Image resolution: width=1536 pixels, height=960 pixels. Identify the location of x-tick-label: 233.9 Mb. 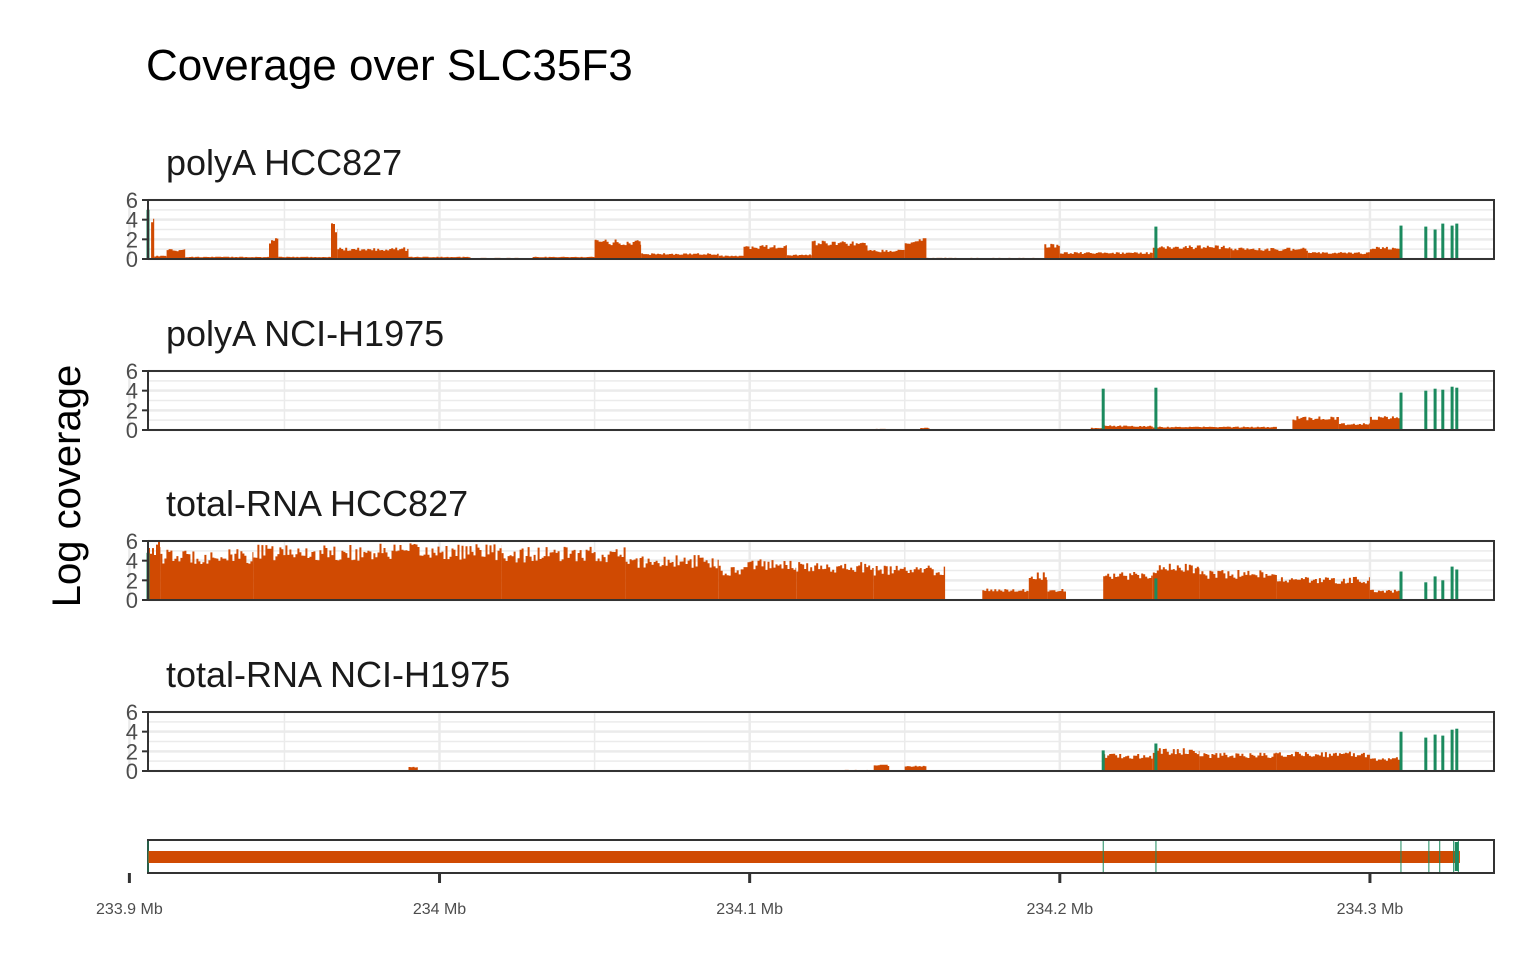
(129, 909).